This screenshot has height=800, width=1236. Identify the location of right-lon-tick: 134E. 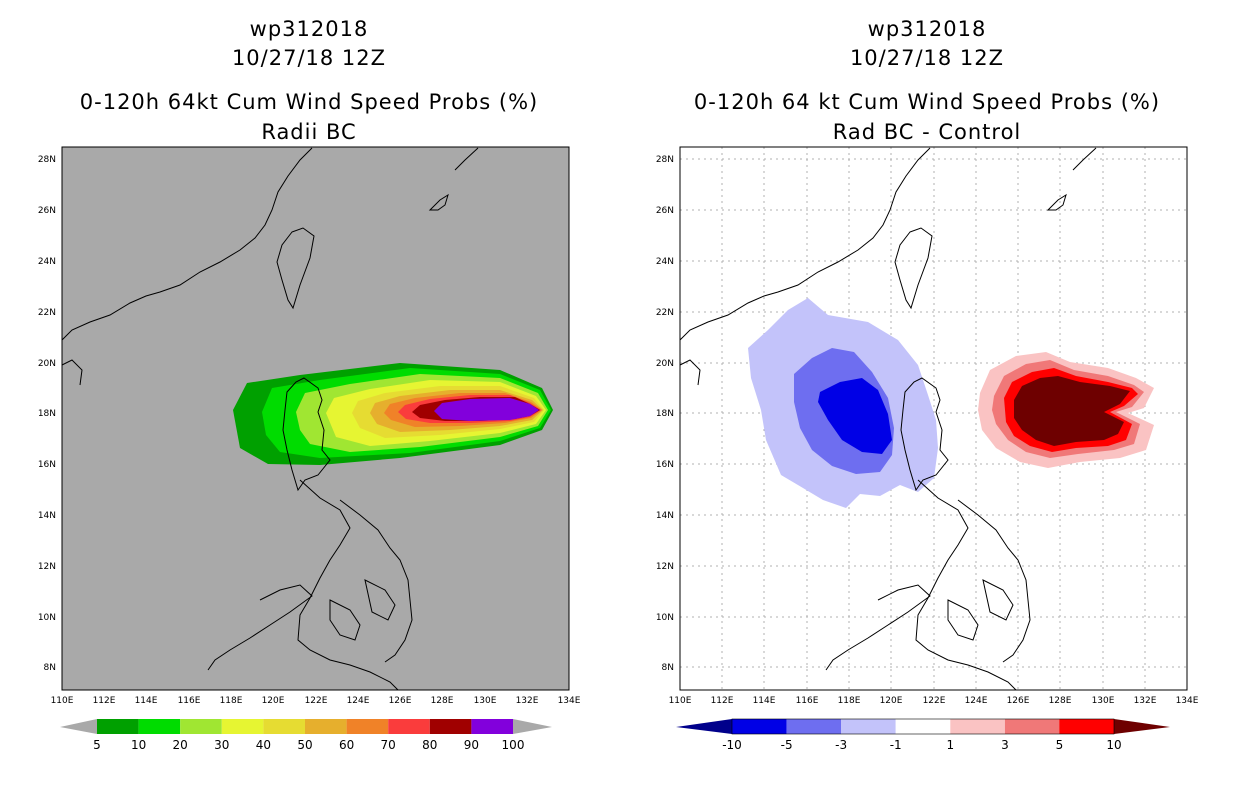
(1187, 701).